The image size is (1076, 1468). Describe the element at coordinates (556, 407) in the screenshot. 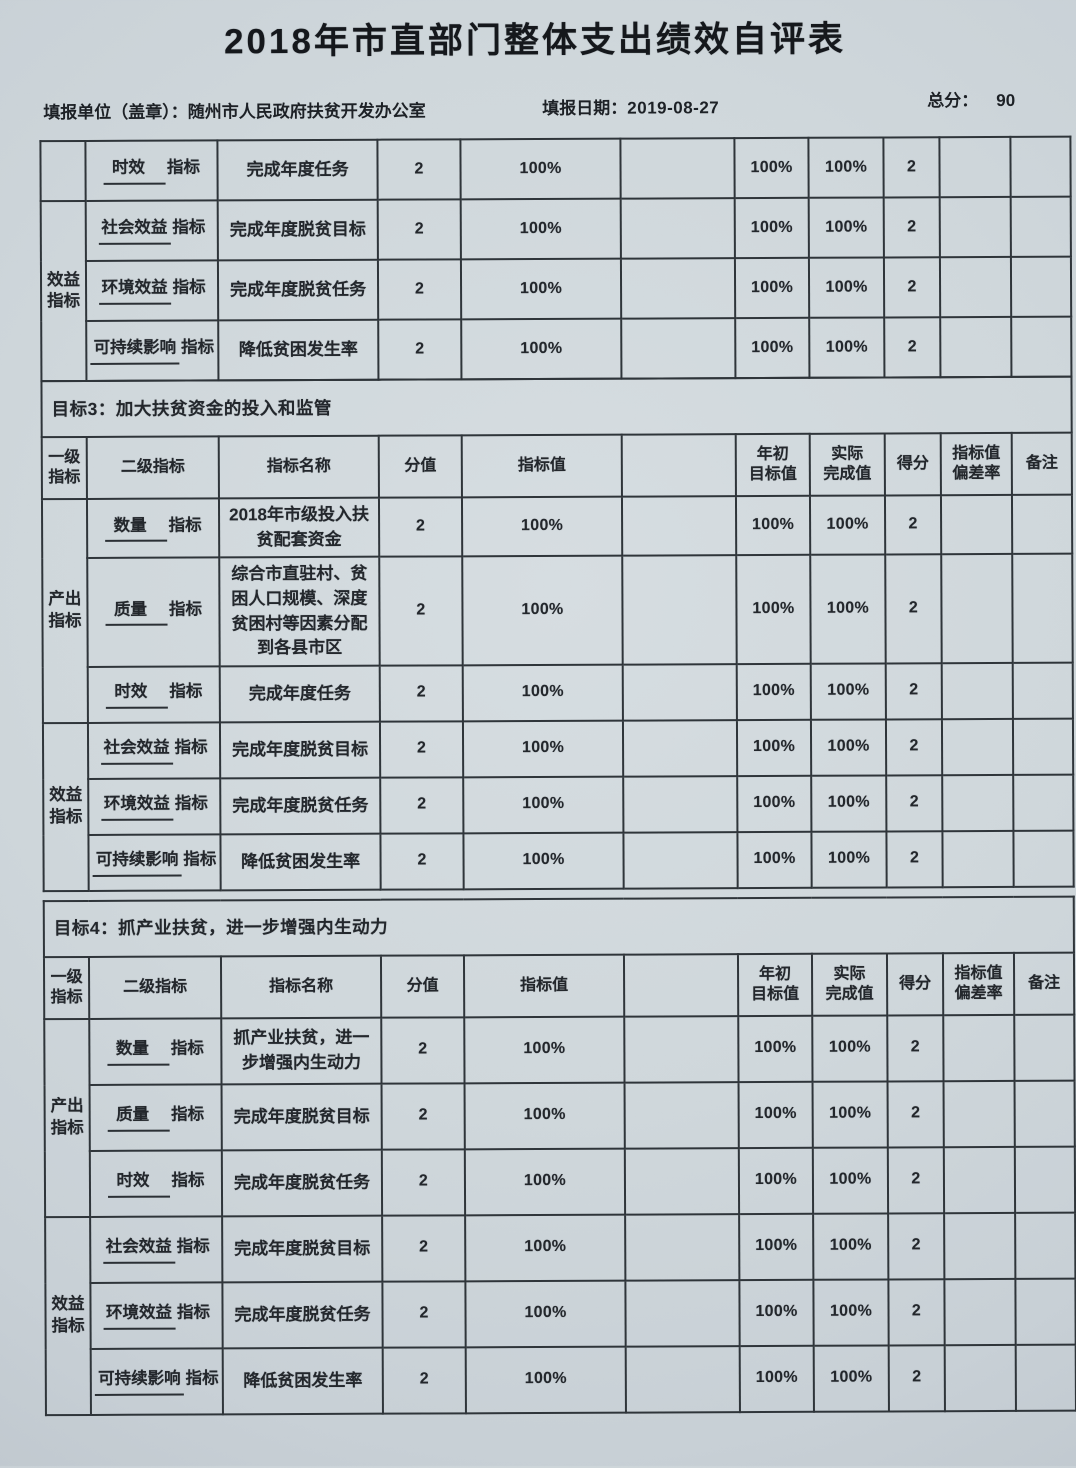

I see `goal-title: 目标3：加大扶贫资金的投入和监管` at that location.